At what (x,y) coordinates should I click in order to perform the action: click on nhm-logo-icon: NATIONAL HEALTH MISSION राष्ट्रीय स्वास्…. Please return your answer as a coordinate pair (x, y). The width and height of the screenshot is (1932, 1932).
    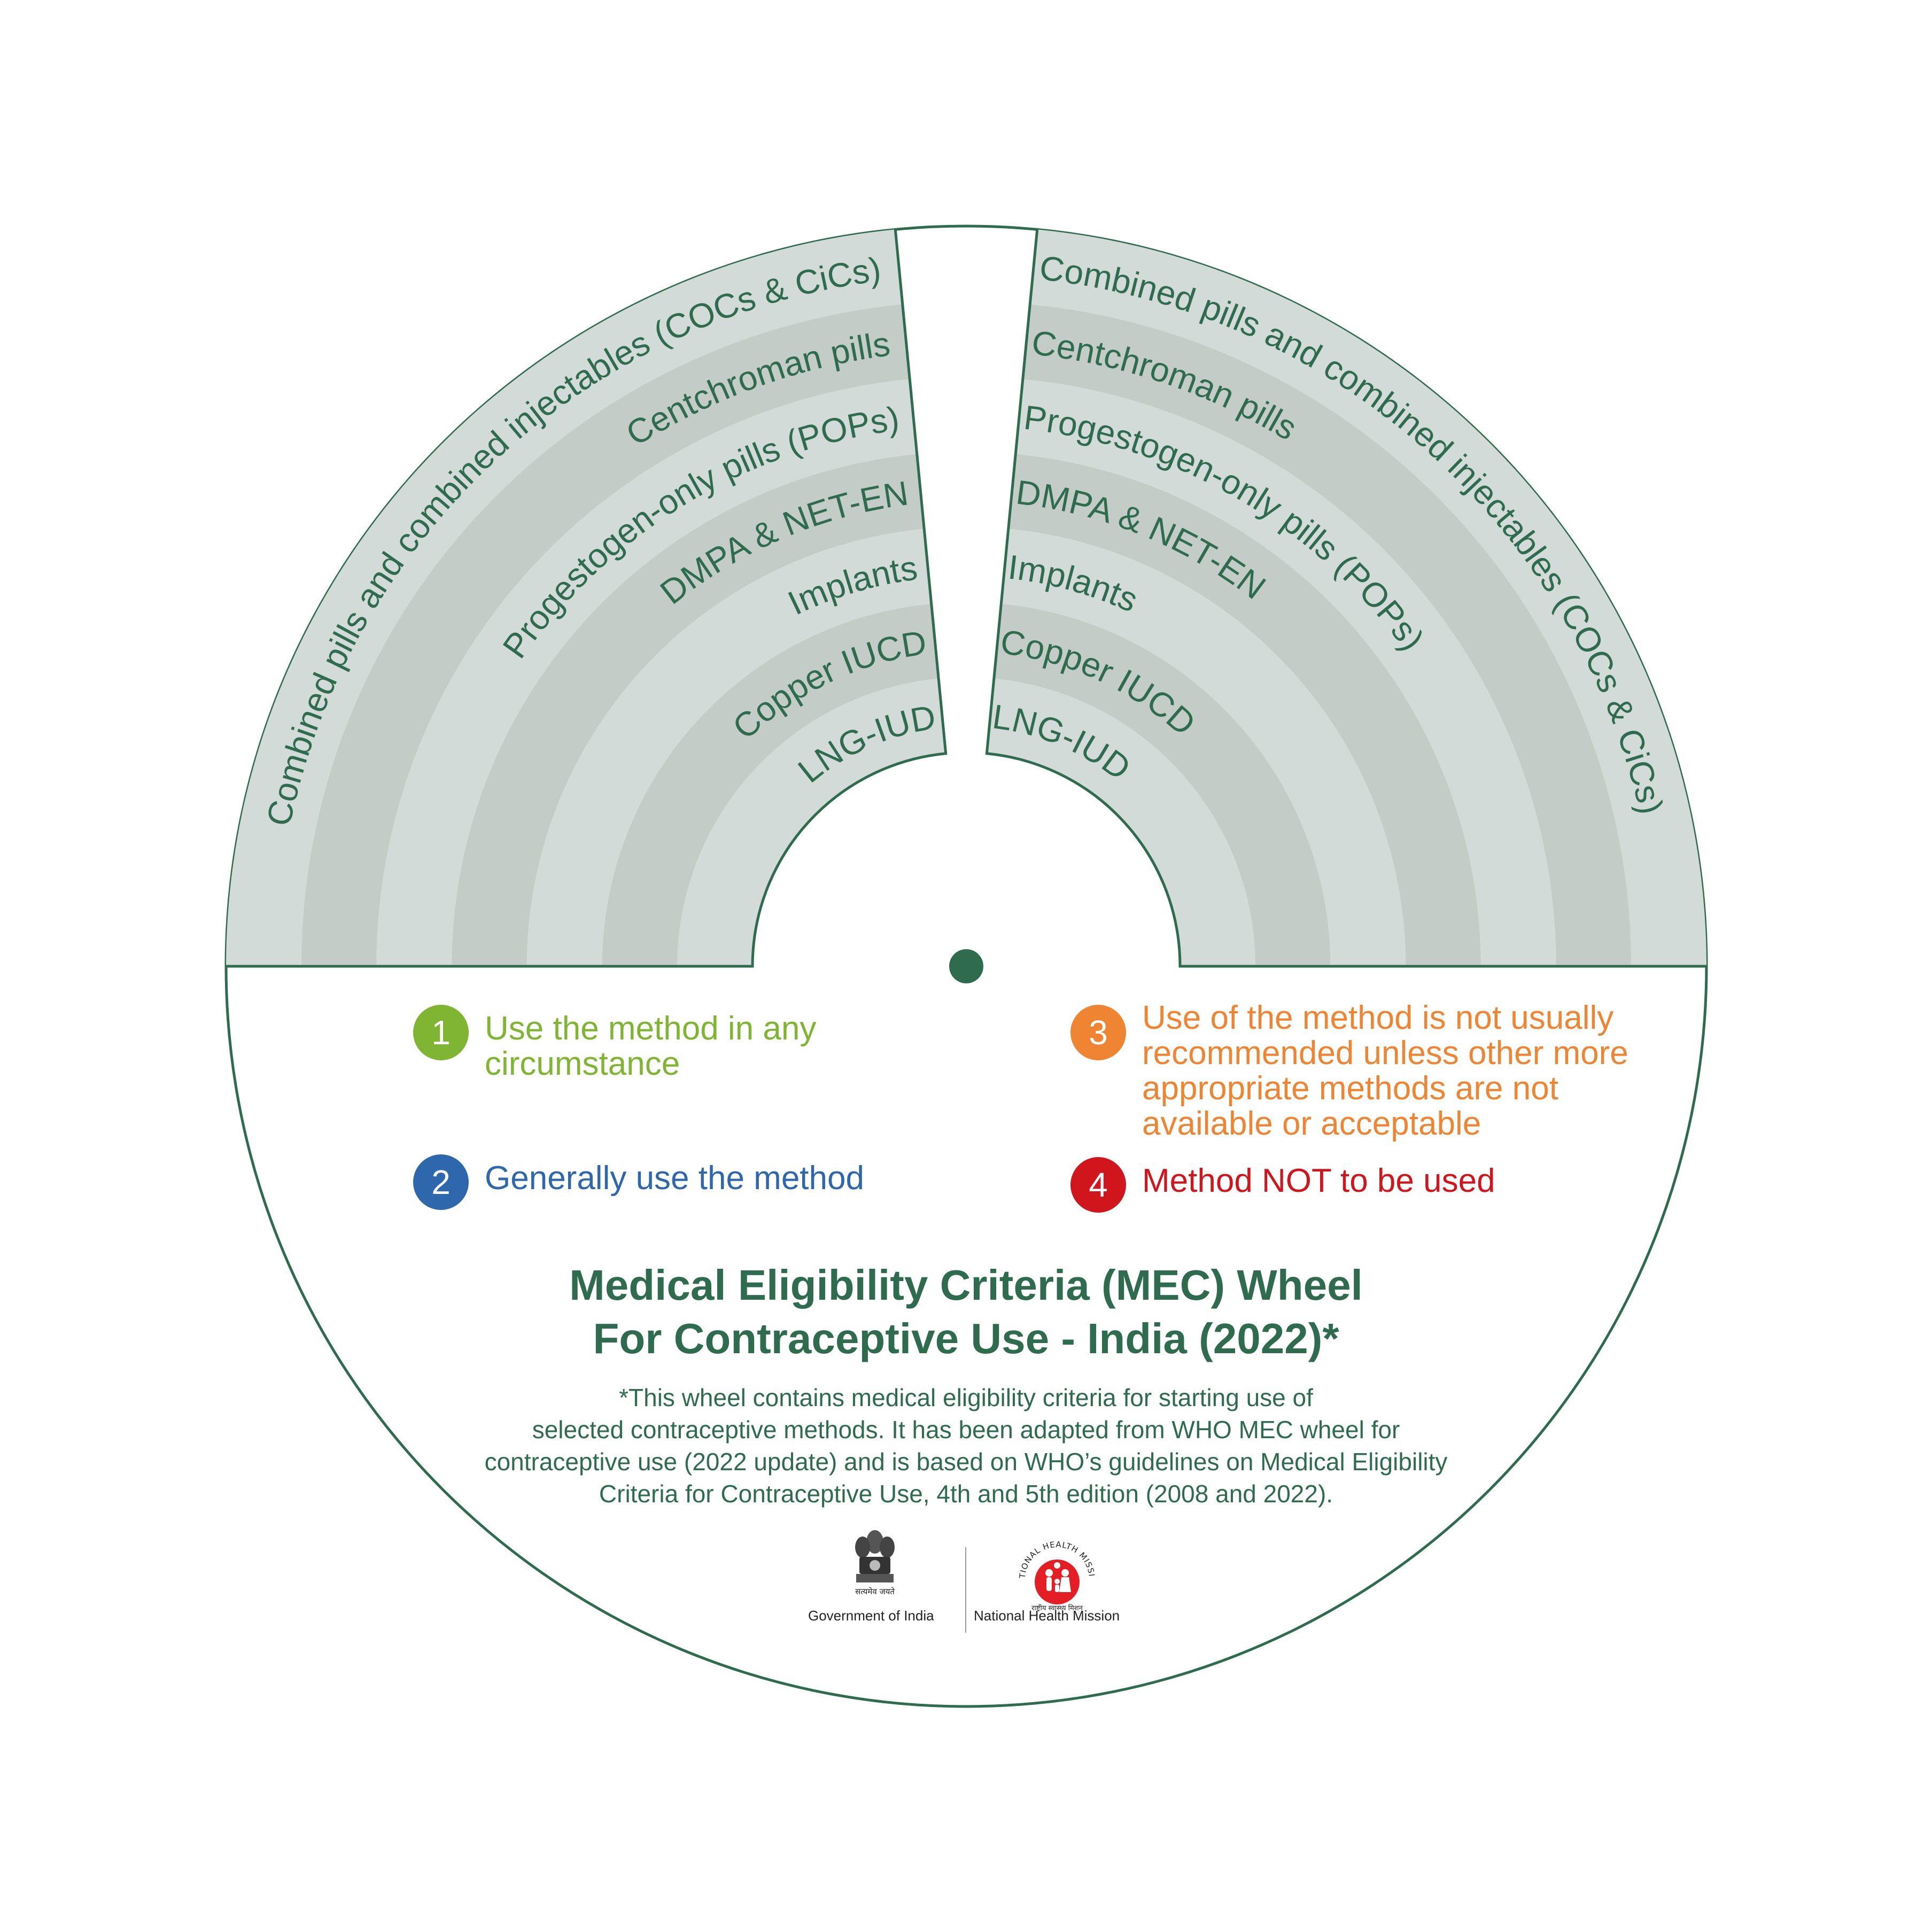
    Looking at the image, I should click on (1052, 1574).